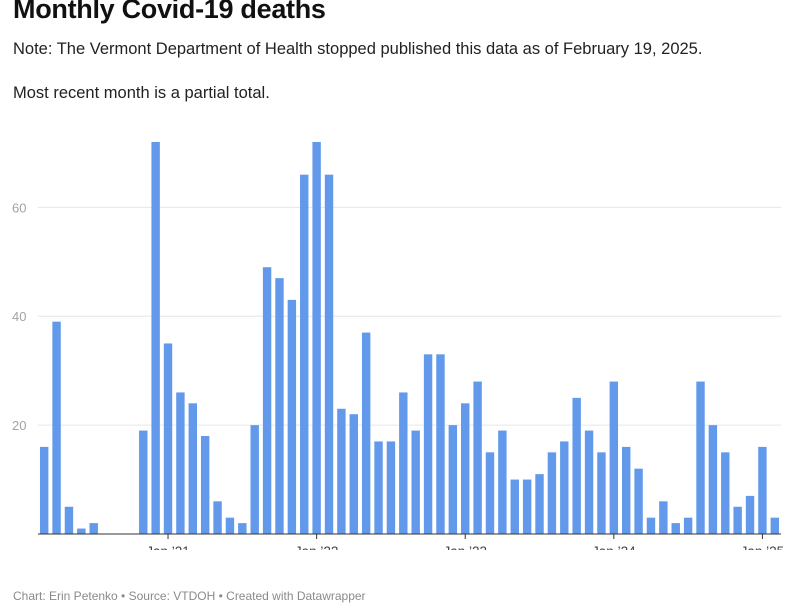  Describe the element at coordinates (317, 547) in the screenshot. I see `x-tick-label: Jan ’22` at that location.